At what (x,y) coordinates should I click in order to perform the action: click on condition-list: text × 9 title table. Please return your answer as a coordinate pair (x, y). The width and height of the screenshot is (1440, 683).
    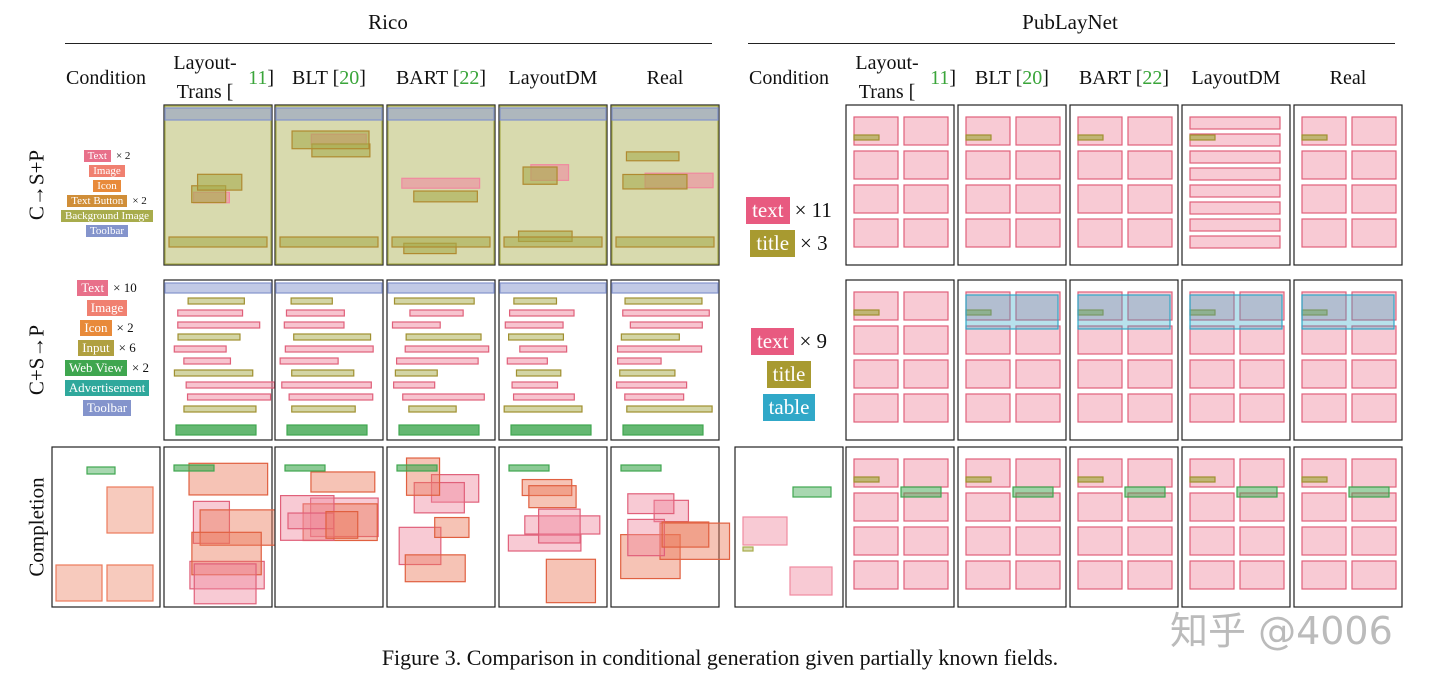
    Looking at the image, I should click on (789, 374).